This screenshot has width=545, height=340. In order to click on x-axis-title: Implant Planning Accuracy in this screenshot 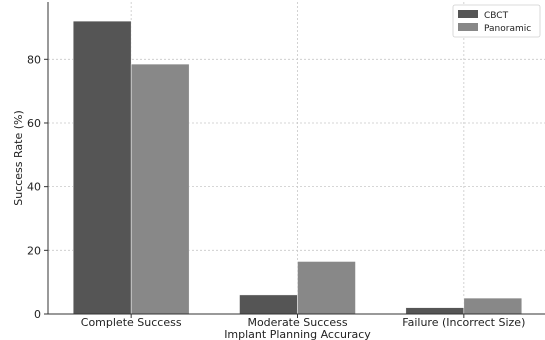, I will do `click(297, 334)`.